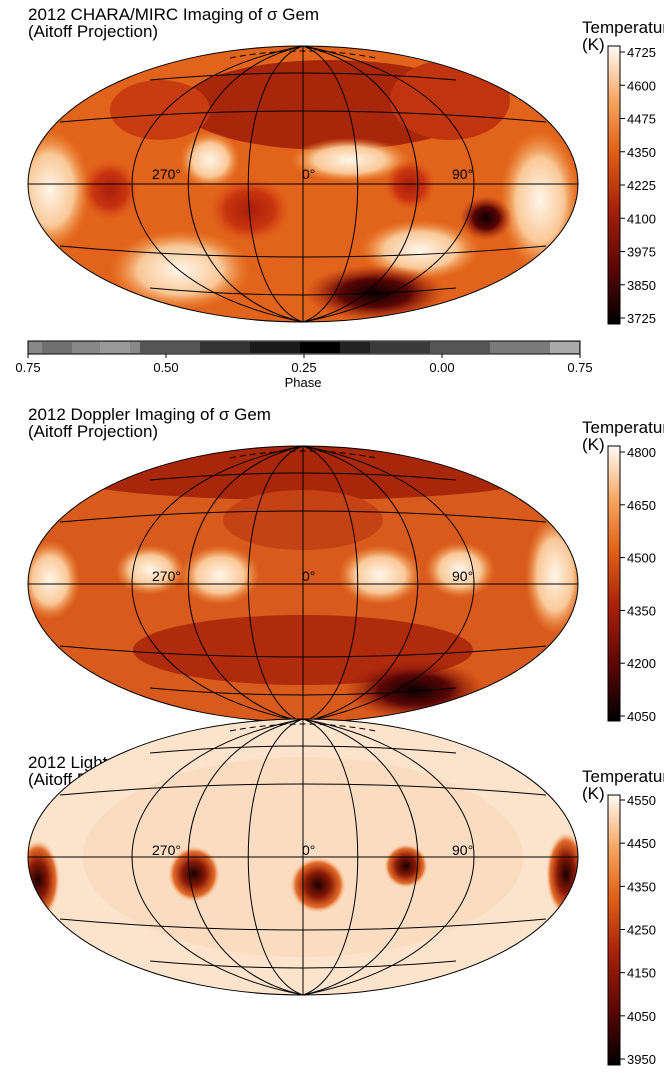  What do you see at coordinates (623, 776) in the screenshot?
I see `colorbar-3-title: Temperature` at bounding box center [623, 776].